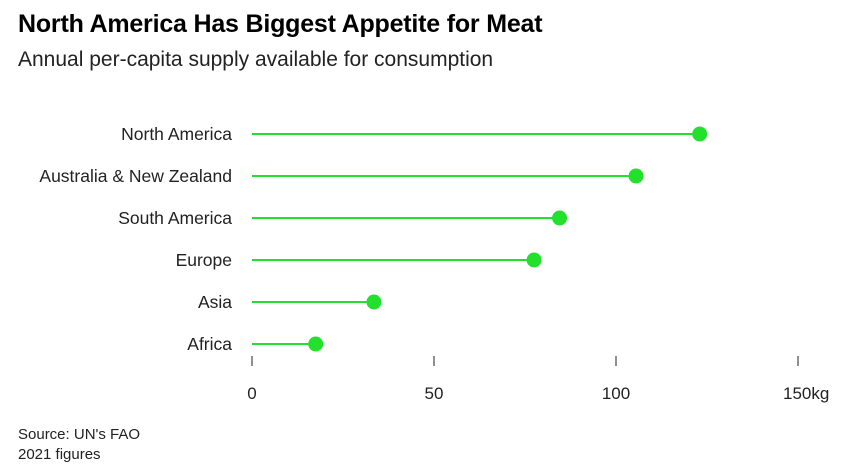 This screenshot has height=472, width=841. What do you see at coordinates (616, 393) in the screenshot?
I see `x-tick-label-100: 100` at bounding box center [616, 393].